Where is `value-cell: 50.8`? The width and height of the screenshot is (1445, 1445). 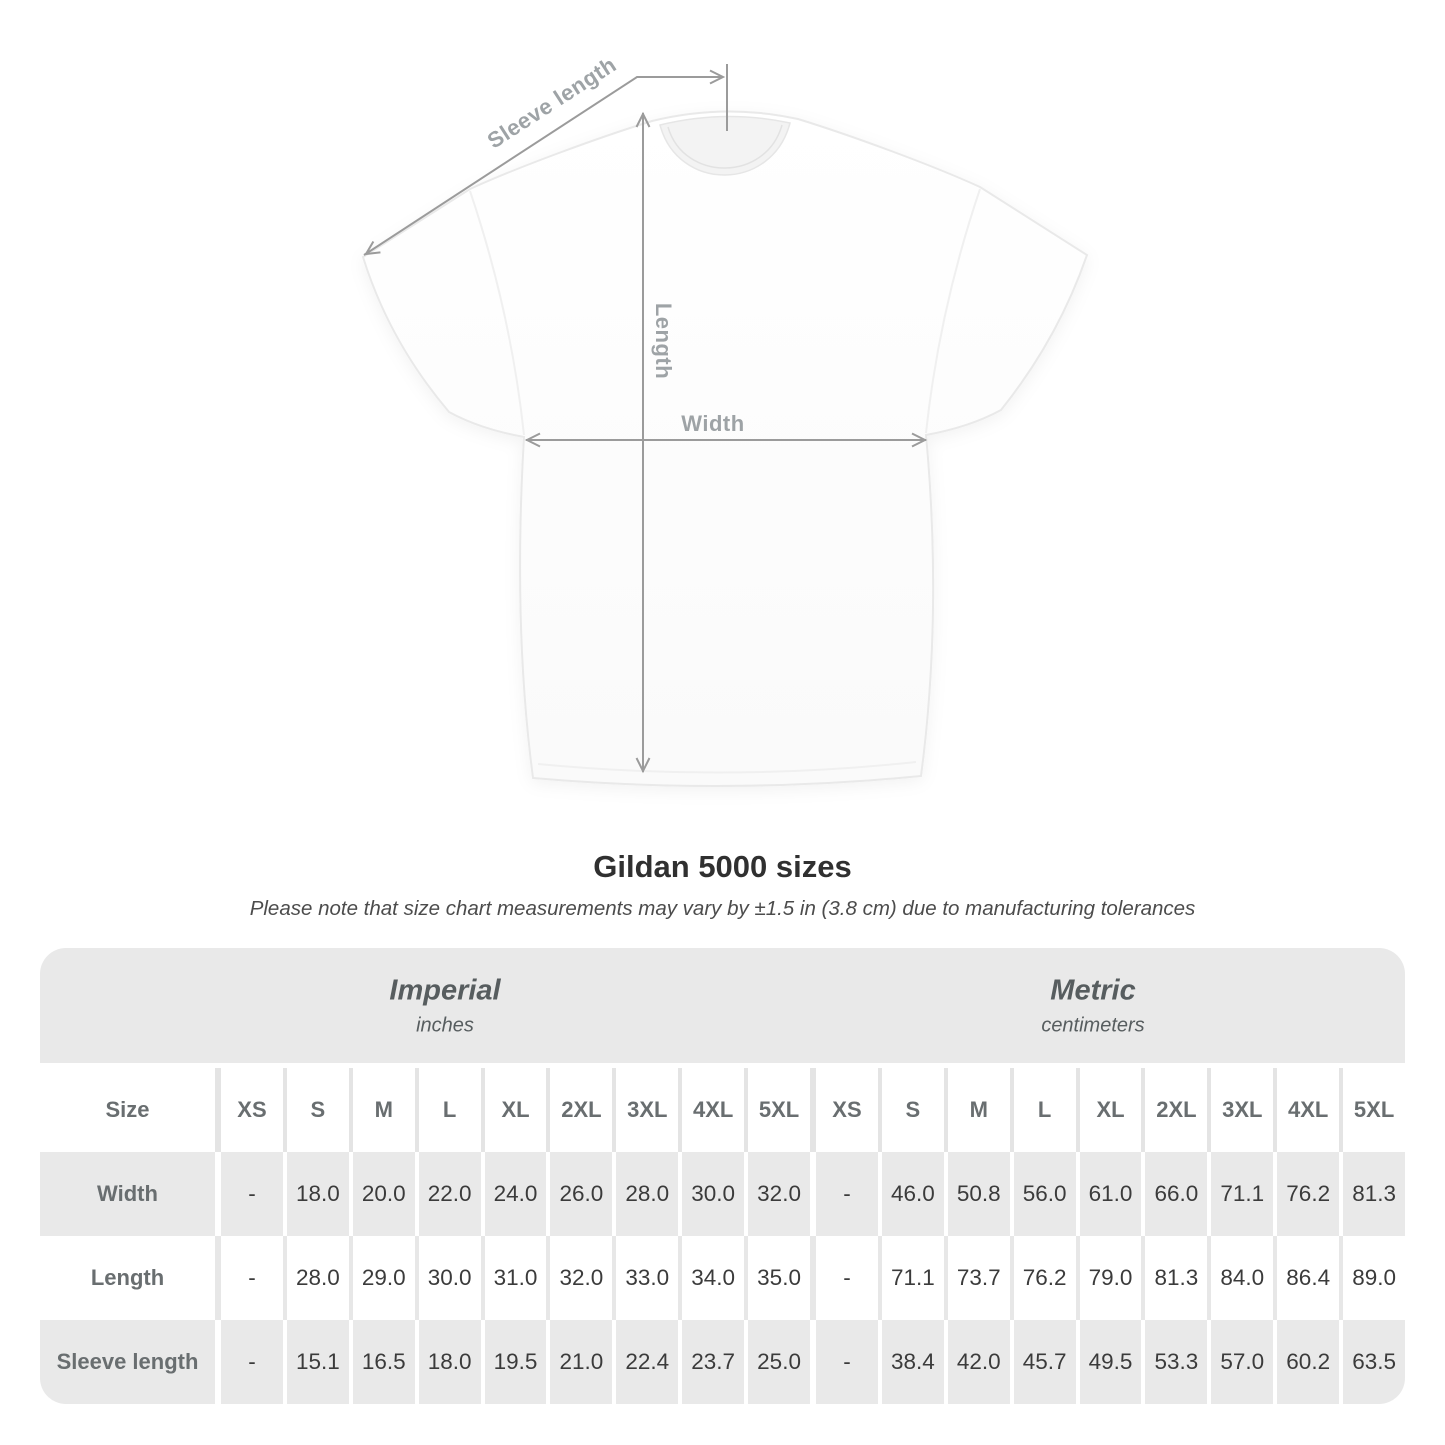 value-cell: 50.8 is located at coordinates (976, 1194).